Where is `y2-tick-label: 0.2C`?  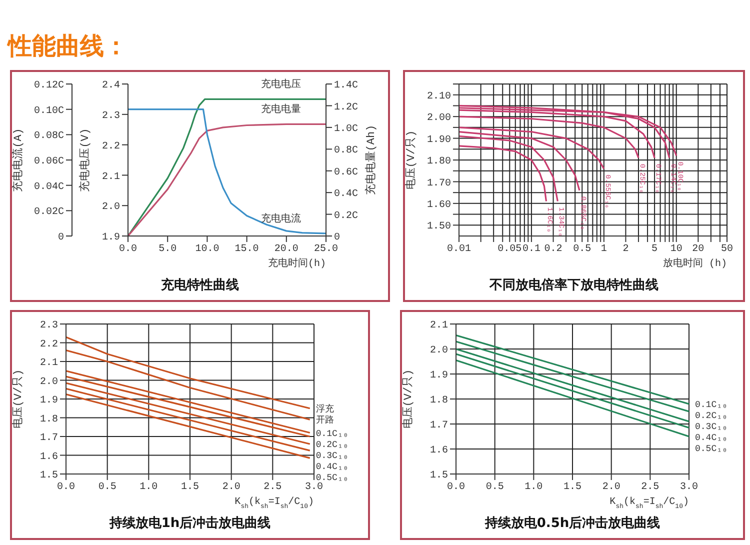
y2-tick-label: 0.2C is located at coordinates (346, 216).